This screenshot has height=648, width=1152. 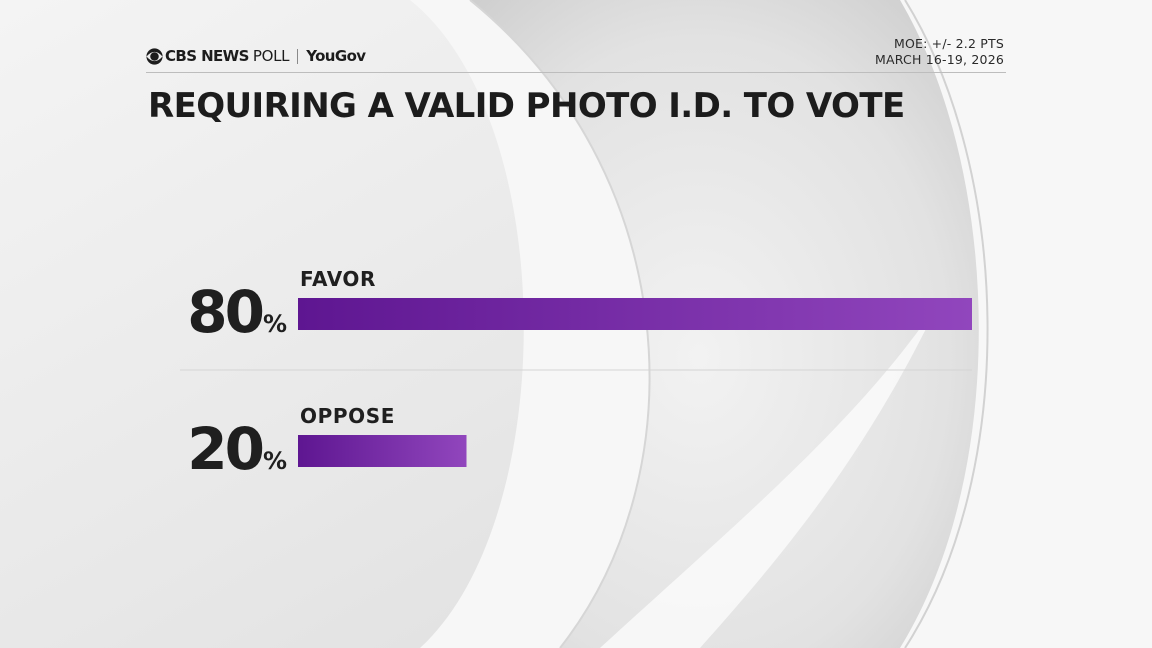 I want to click on poll-dates: MARCH 16-19, 2026, so click(x=939, y=59).